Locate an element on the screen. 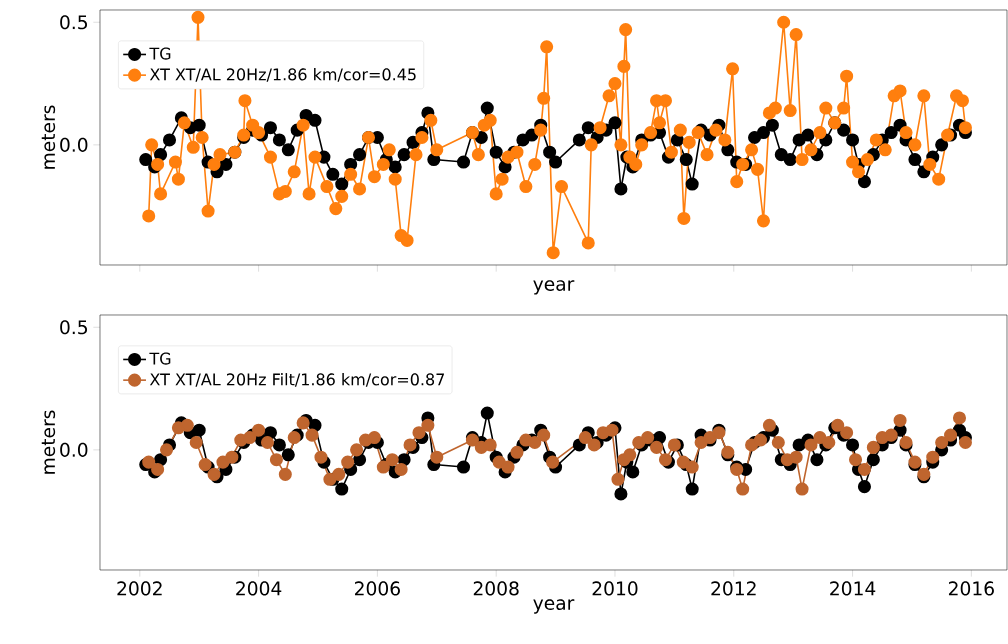 This screenshot has height=644, width=1008. x-tick-label: 2016 is located at coordinates (971, 588).